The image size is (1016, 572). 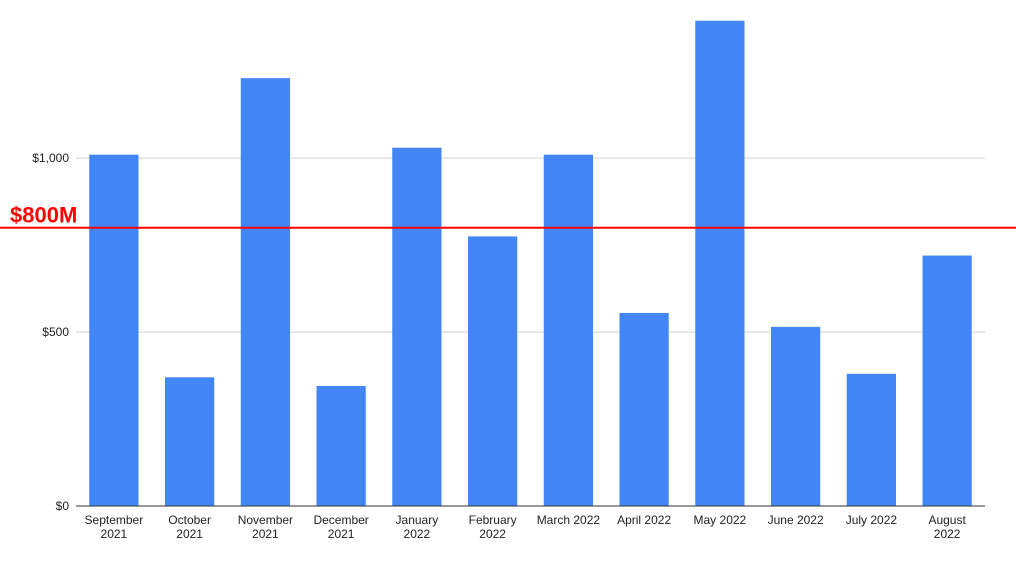 What do you see at coordinates (43, 215) in the screenshot?
I see `reference-line-label: $800M` at bounding box center [43, 215].